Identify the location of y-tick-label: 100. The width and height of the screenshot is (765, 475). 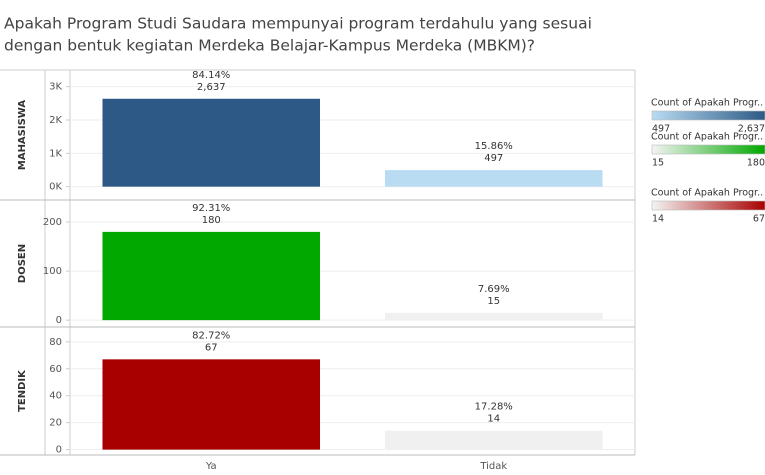
(52, 271).